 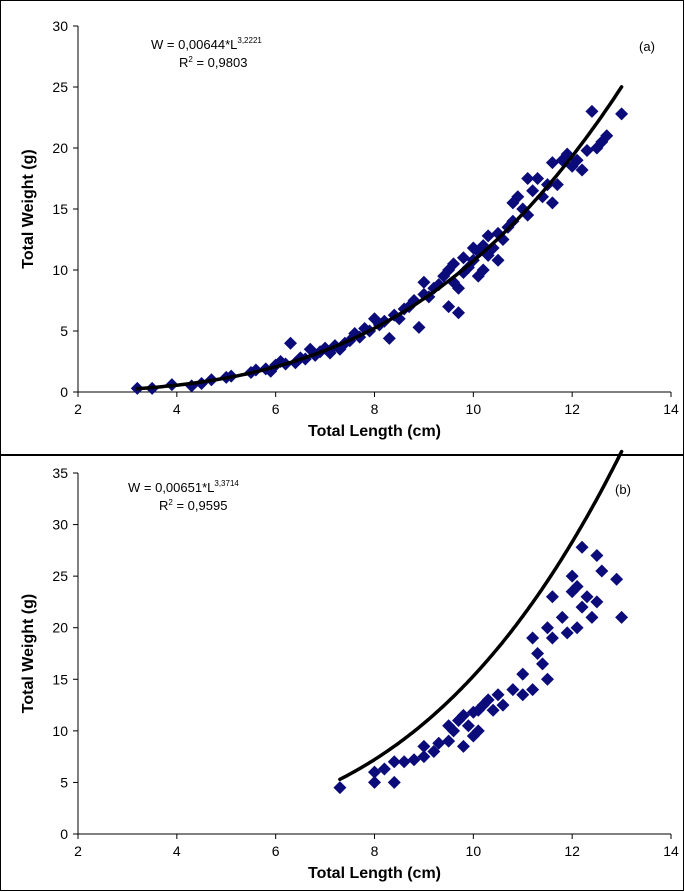 What do you see at coordinates (671, 851) in the screenshot?
I see `chart-b-x-tick-label: 14` at bounding box center [671, 851].